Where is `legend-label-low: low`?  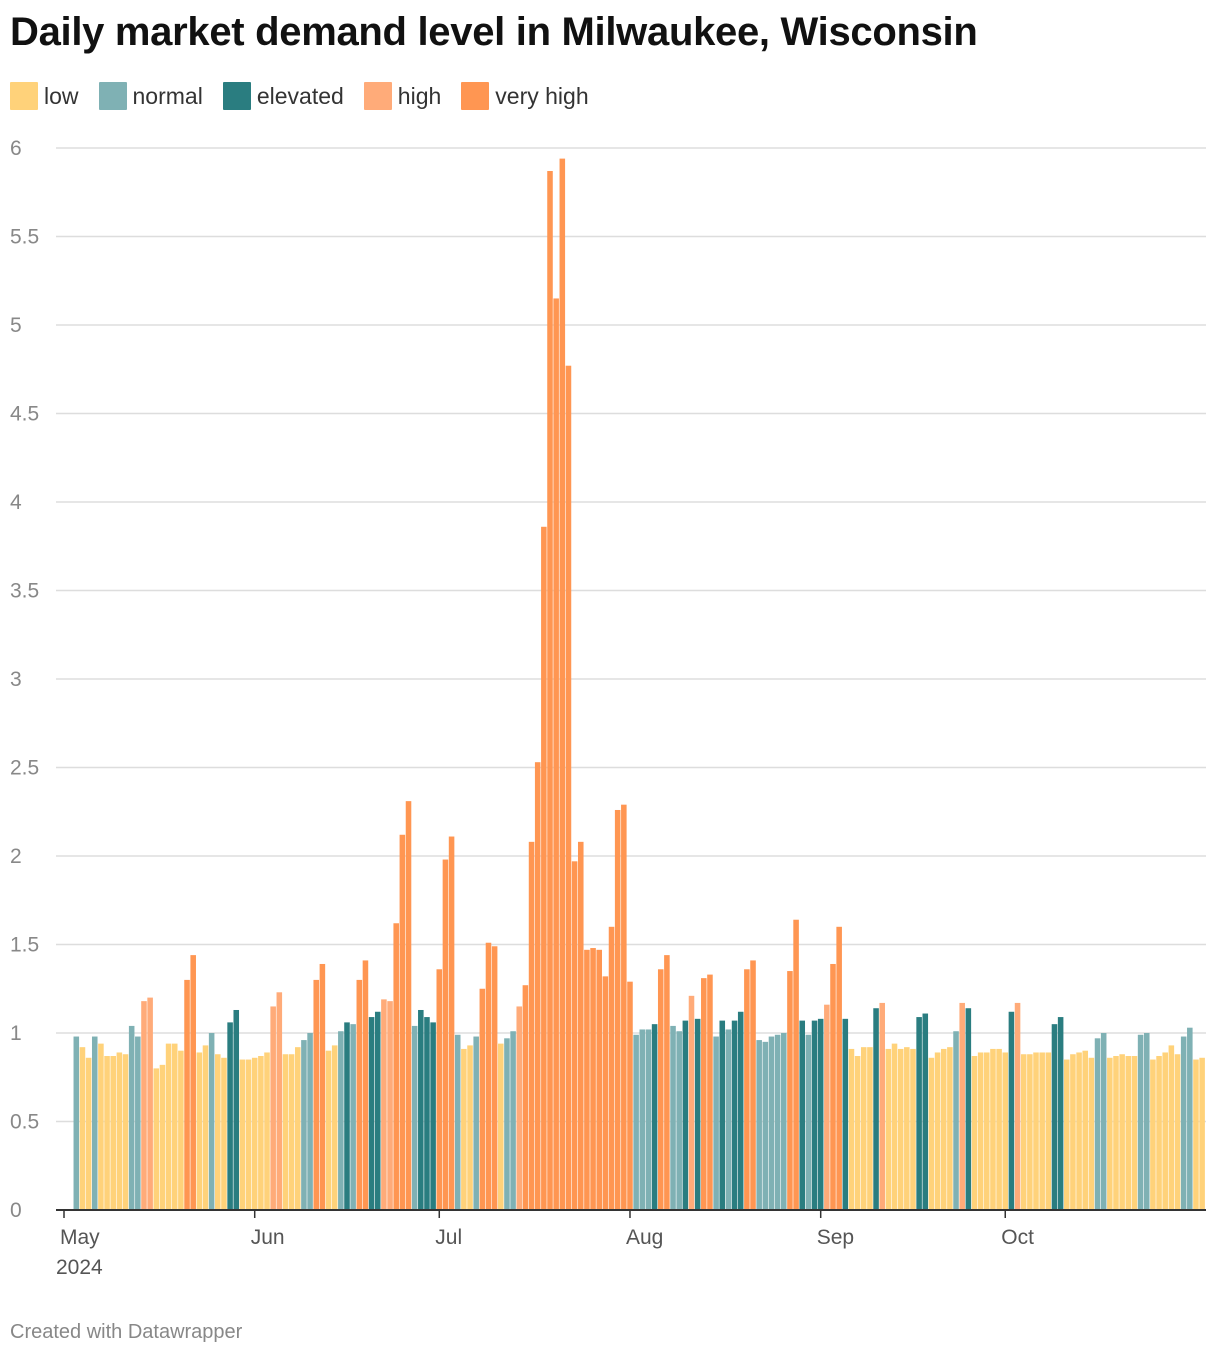 legend-label-low: low is located at coordinates (61, 95).